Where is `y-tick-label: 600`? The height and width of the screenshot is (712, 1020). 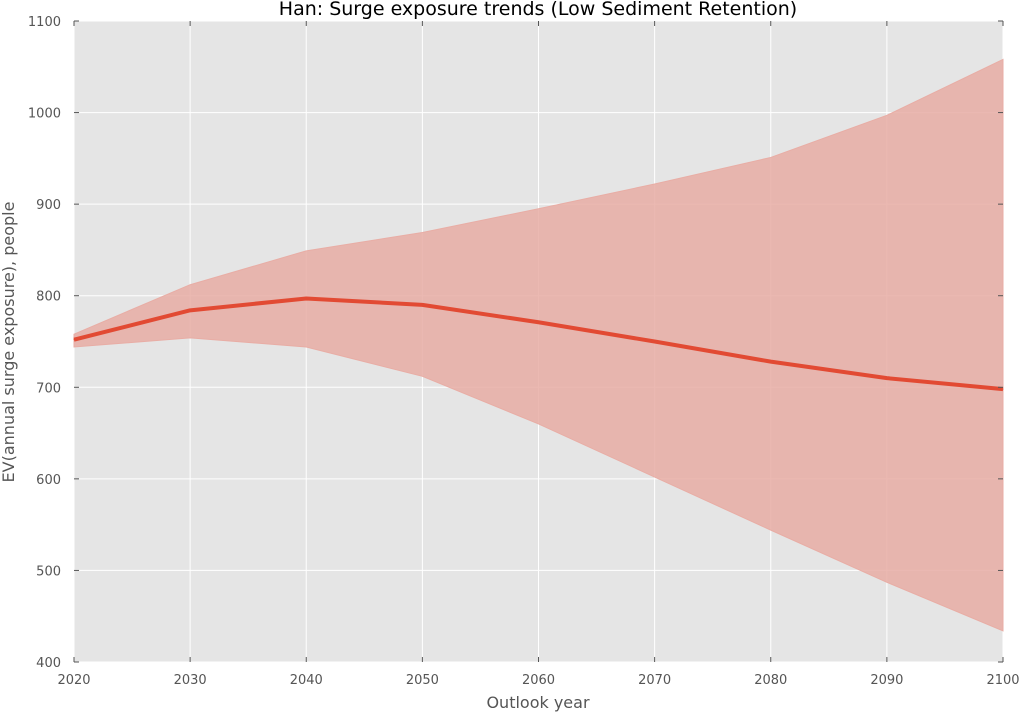 y-tick-label: 600 is located at coordinates (48, 480).